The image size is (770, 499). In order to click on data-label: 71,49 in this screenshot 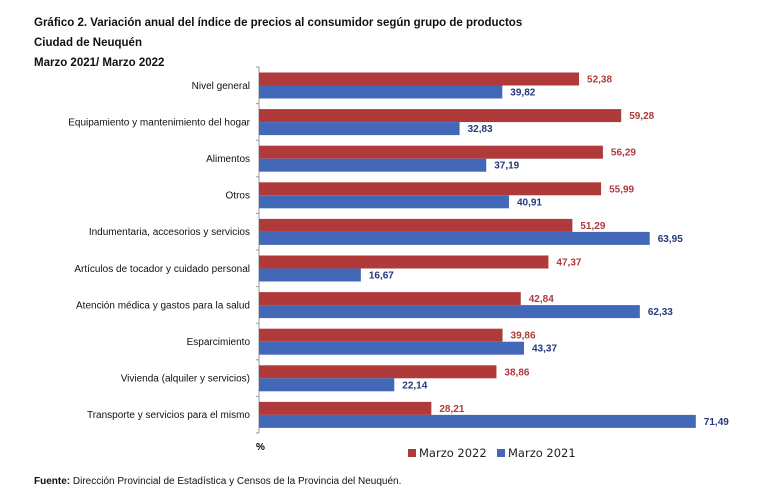, I will do `click(716, 422)`.